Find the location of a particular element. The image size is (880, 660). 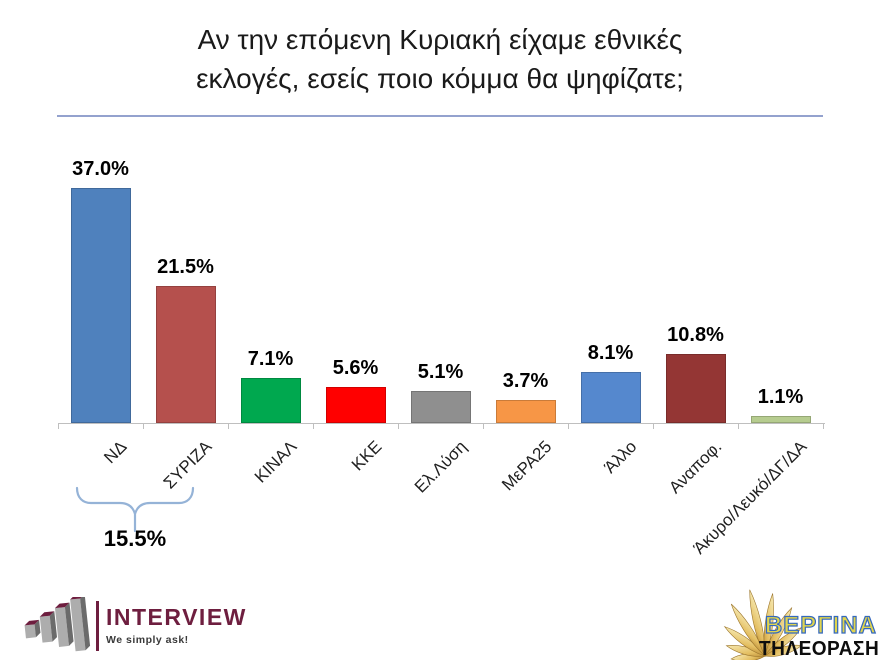

sun-rays-icon is located at coordinates (763, 624).